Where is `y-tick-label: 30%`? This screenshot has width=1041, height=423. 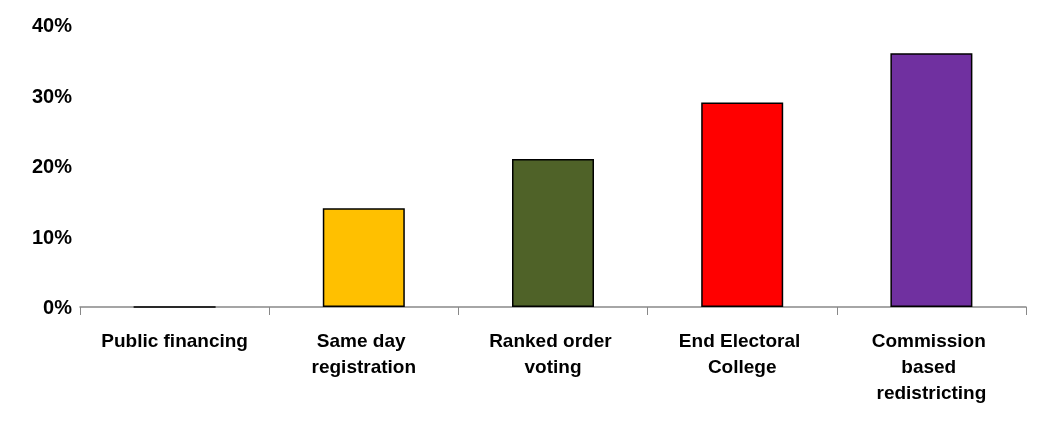
y-tick-label: 30% is located at coordinates (52, 95).